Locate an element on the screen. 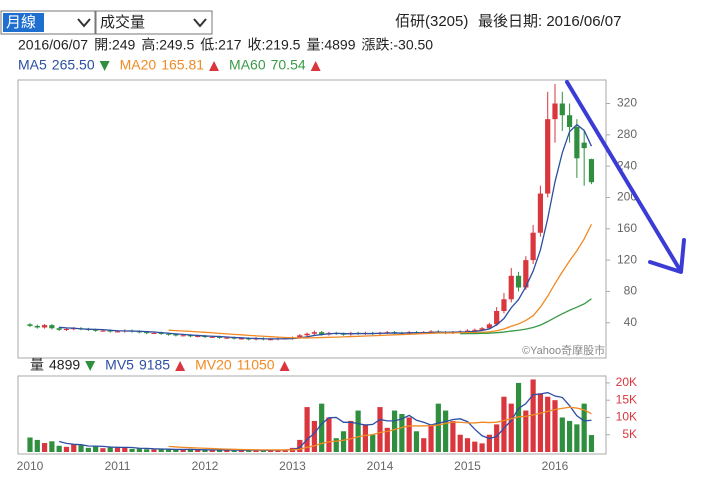 The height and width of the screenshot is (488, 720). y-tick-label: 120 is located at coordinates (627, 259).